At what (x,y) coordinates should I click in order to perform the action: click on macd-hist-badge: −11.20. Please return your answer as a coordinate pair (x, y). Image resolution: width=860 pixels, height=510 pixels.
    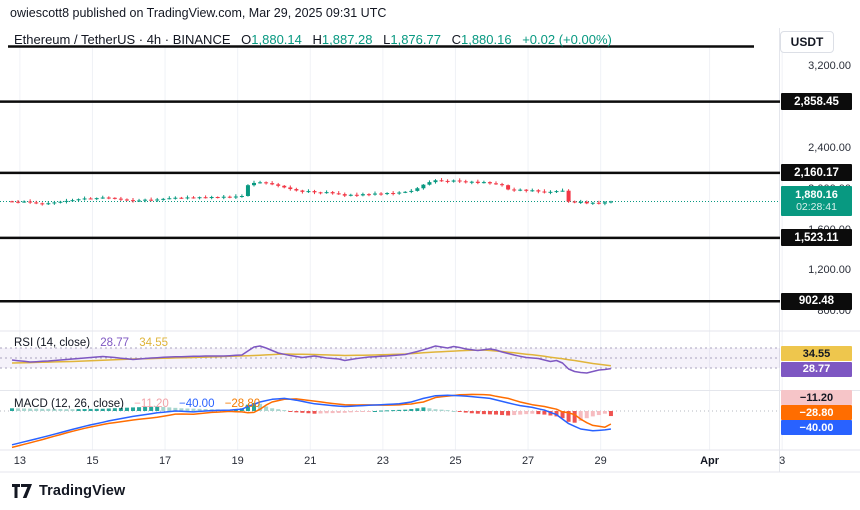
    Looking at the image, I should click on (816, 397).